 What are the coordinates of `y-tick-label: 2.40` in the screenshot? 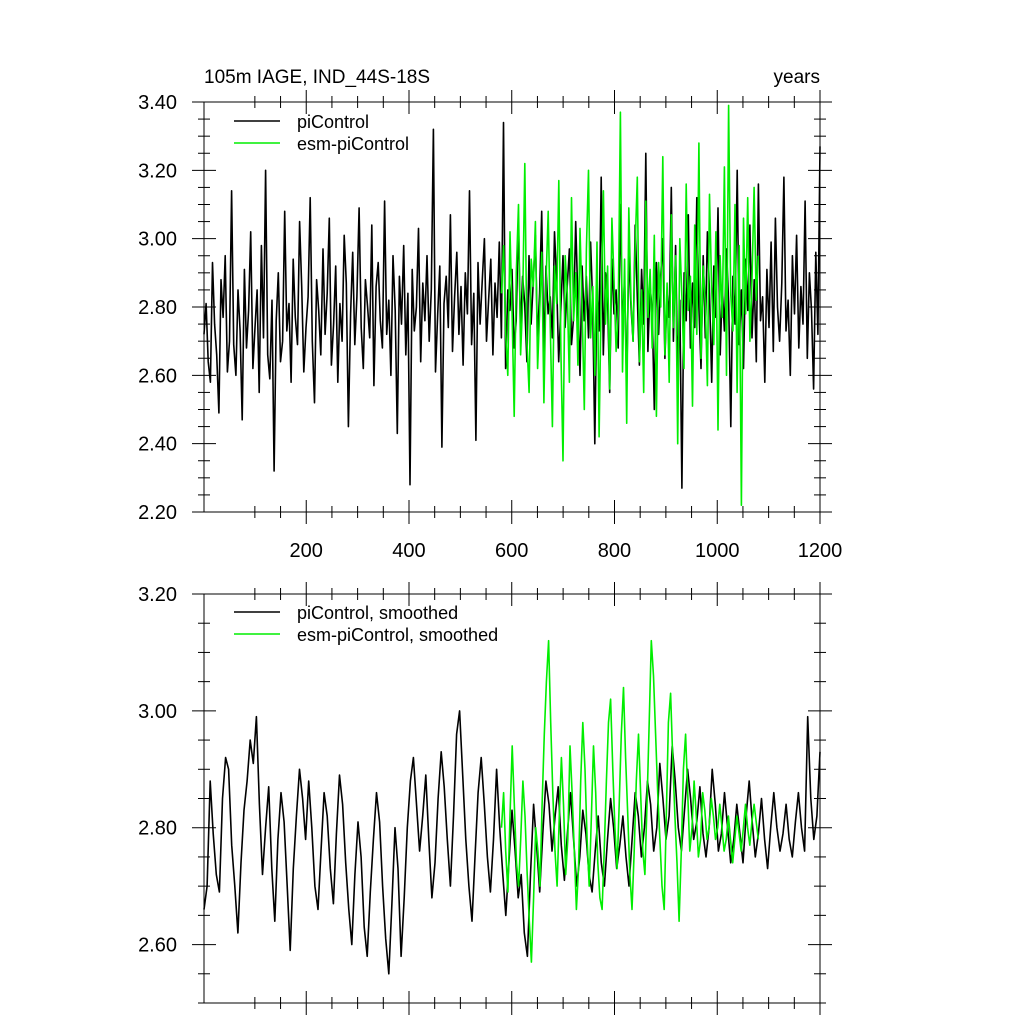 It's located at (157, 445).